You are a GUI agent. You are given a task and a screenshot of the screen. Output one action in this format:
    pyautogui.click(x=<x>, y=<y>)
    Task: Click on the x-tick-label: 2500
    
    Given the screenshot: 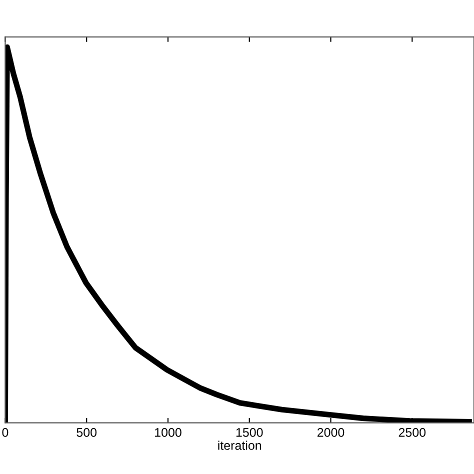 What is the action you would take?
    pyautogui.click(x=412, y=432)
    